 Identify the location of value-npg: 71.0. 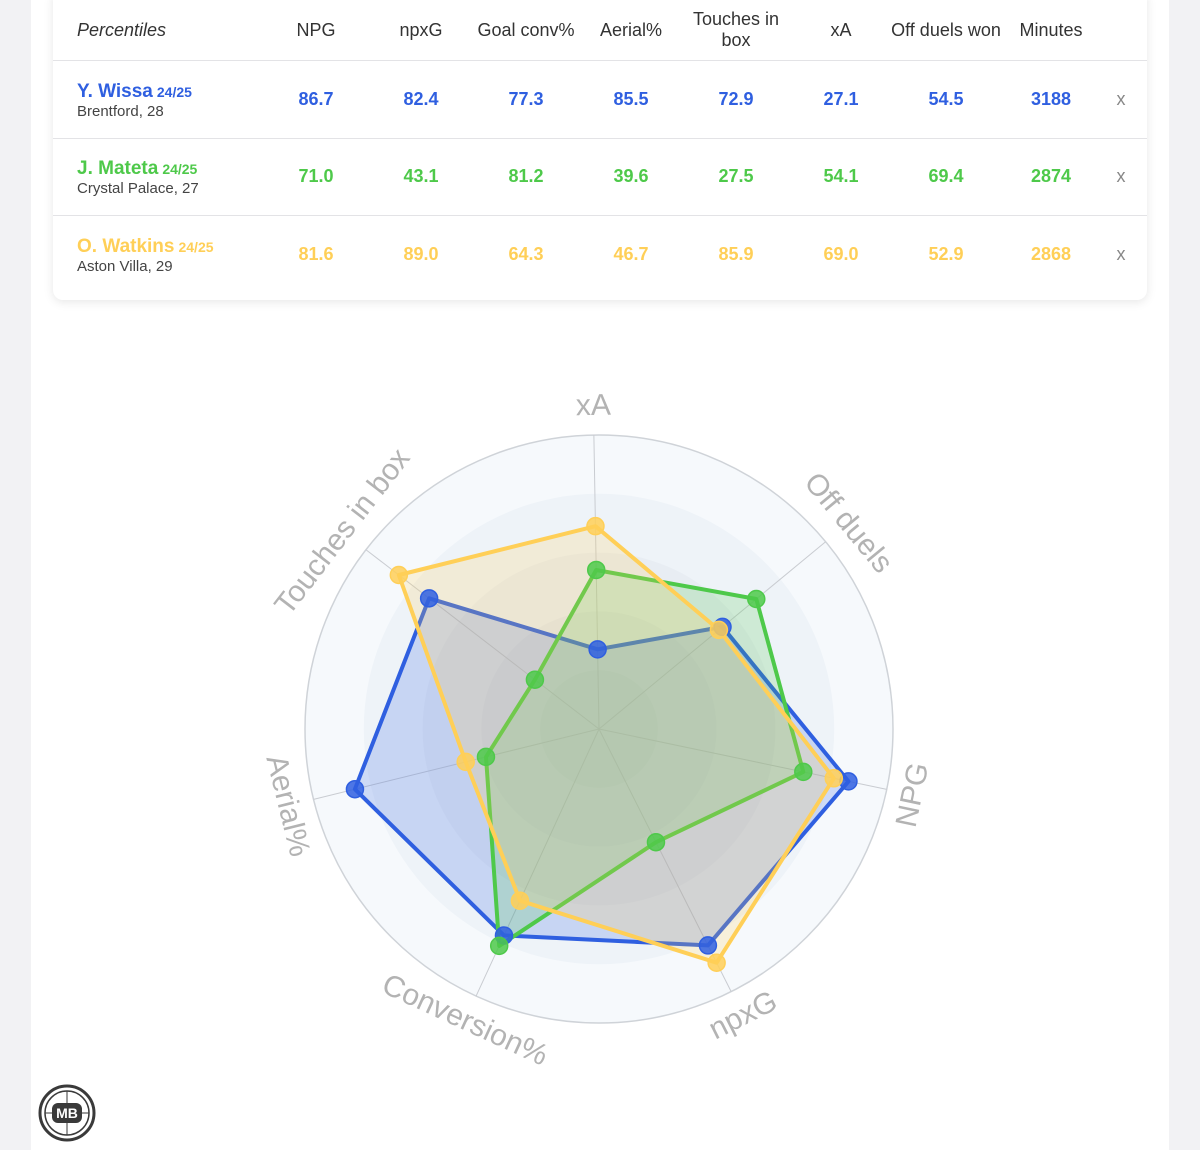
(316, 176).